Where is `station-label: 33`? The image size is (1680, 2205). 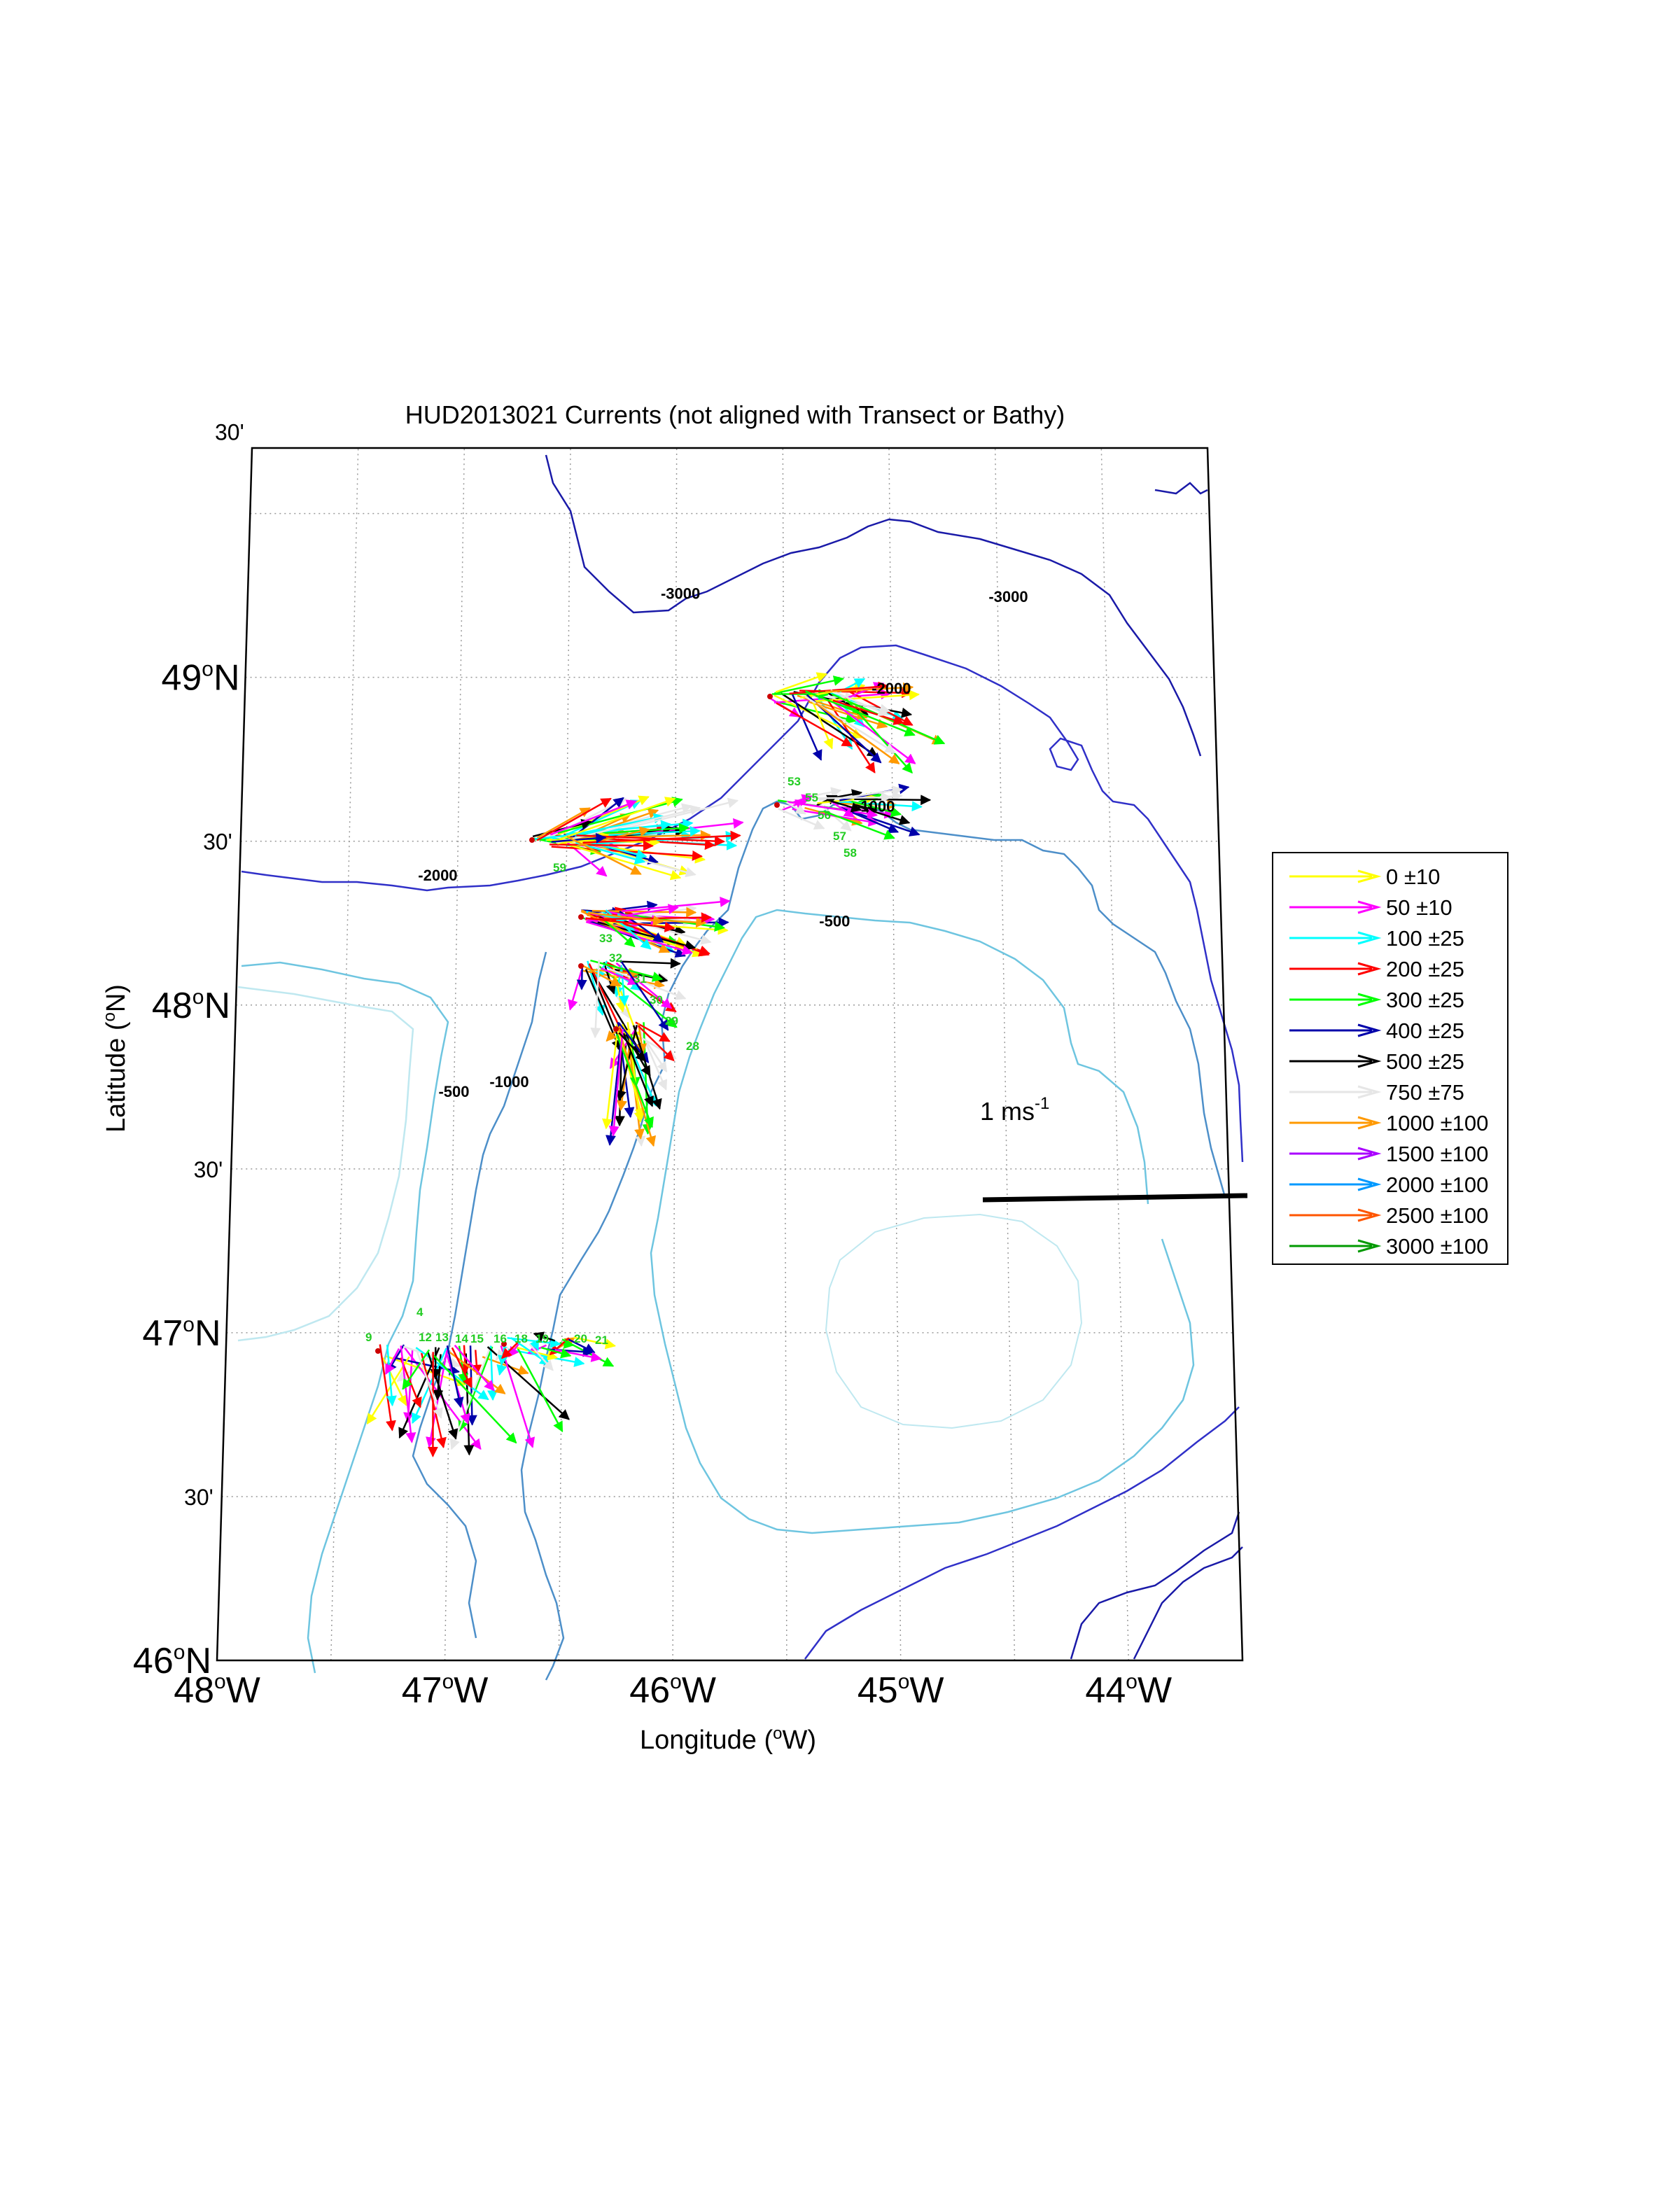
station-label: 33 is located at coordinates (605, 938).